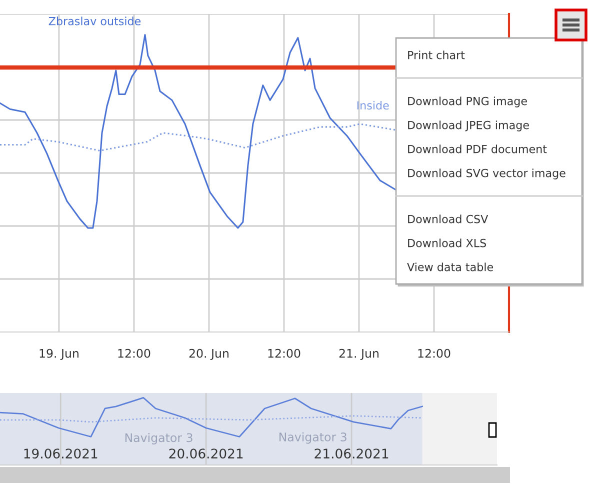 The image size is (599, 499). I want to click on annotation: Download CSV, so click(448, 219).